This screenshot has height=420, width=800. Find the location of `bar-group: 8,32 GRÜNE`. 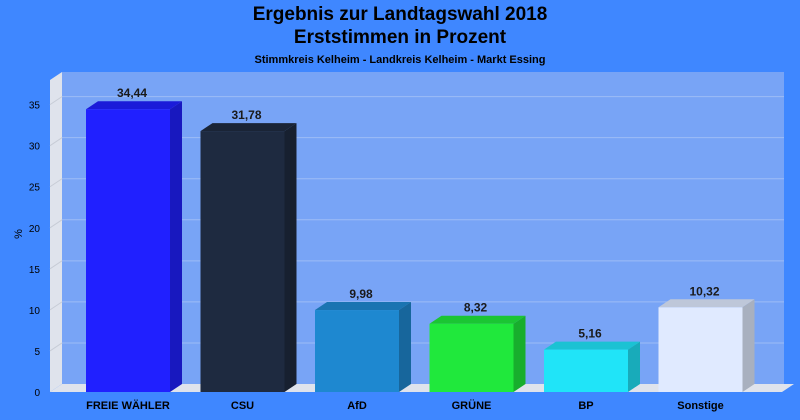

bar-group: 8,32 GRÜNE is located at coordinates (477, 356).